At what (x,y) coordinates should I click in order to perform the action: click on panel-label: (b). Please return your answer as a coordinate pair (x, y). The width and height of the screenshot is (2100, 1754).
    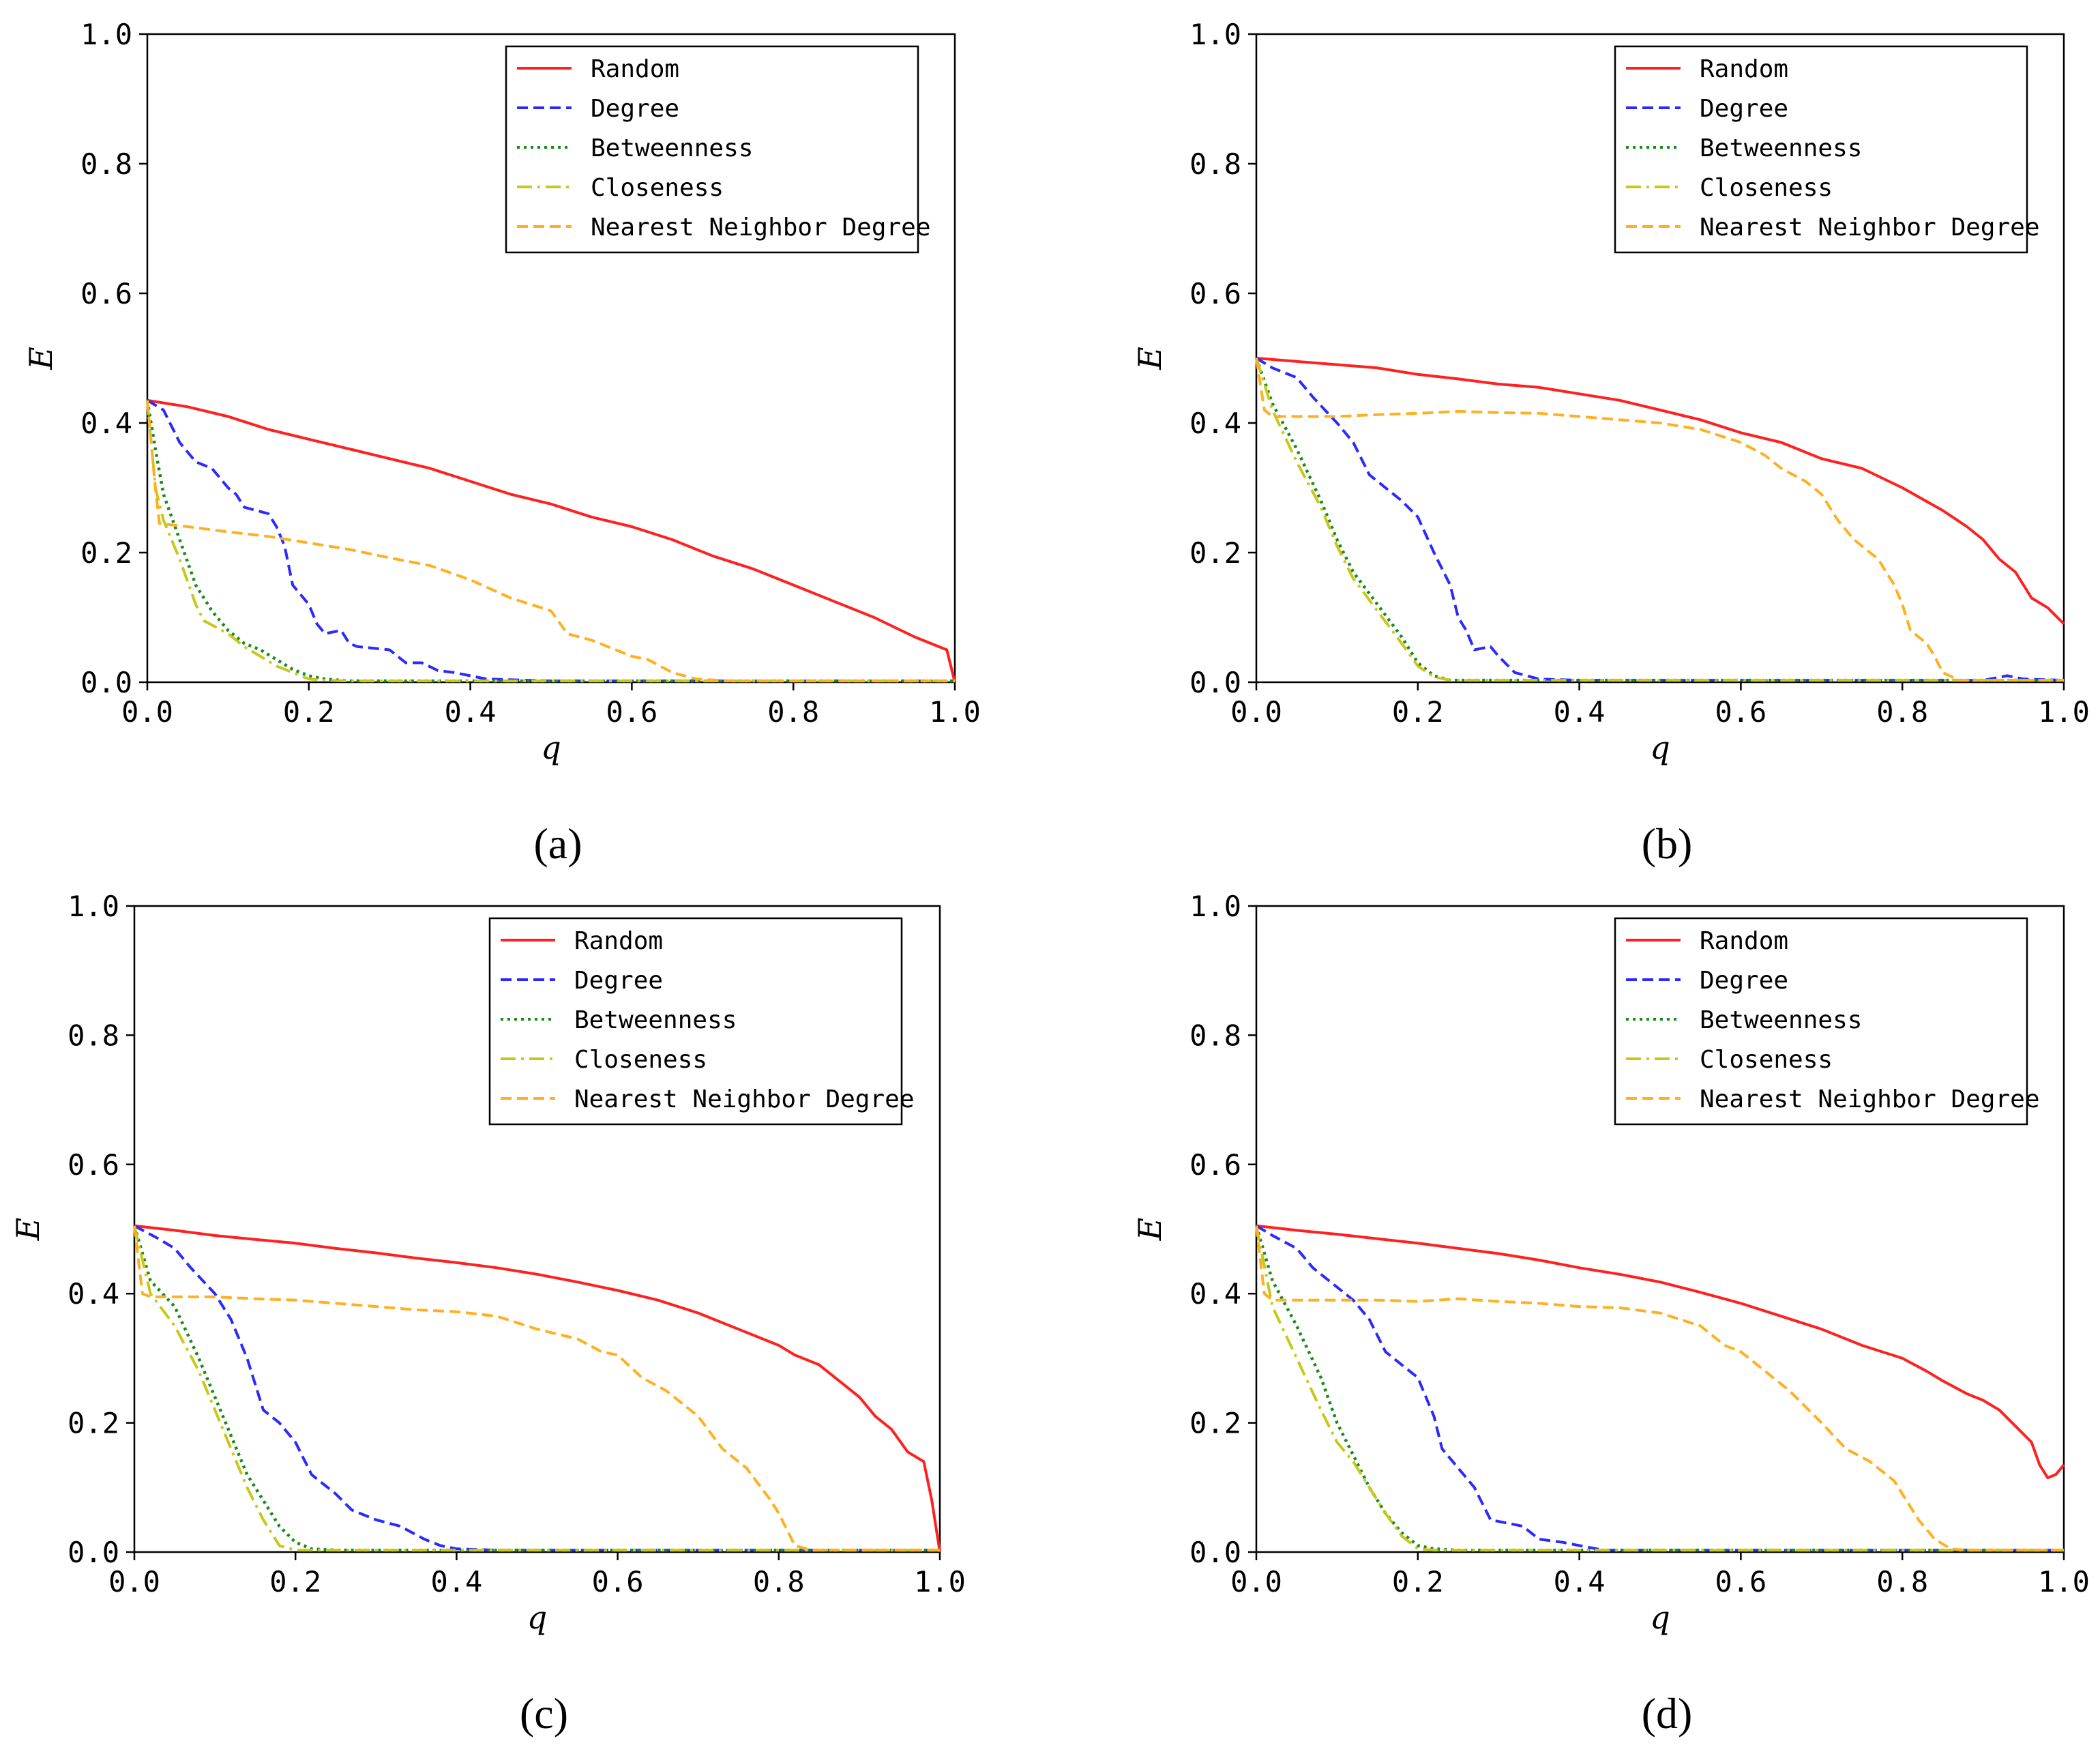
    Looking at the image, I should click on (1667, 844).